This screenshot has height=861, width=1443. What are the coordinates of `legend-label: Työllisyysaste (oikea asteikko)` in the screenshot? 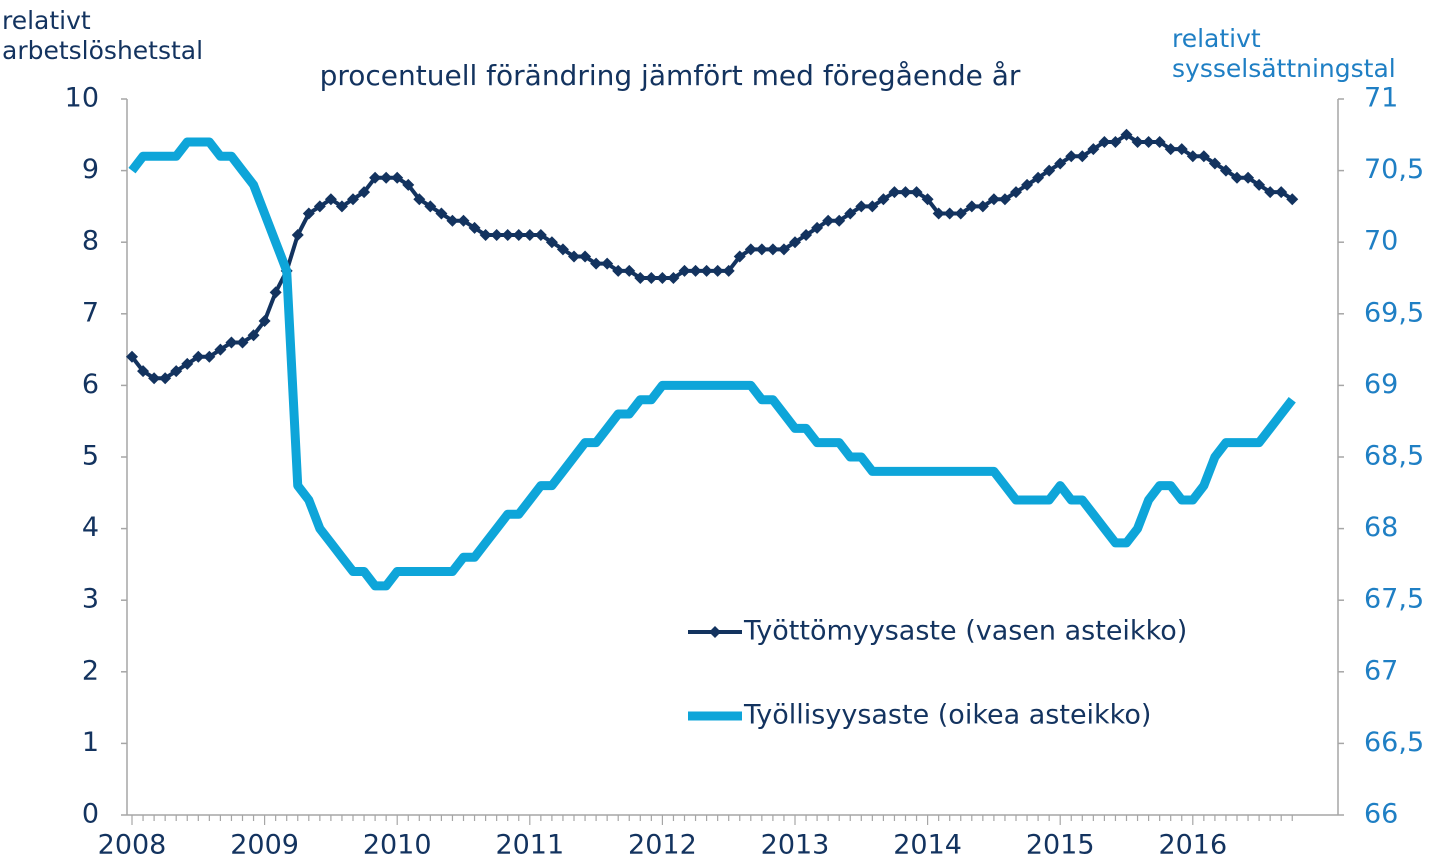 It's located at (947, 715).